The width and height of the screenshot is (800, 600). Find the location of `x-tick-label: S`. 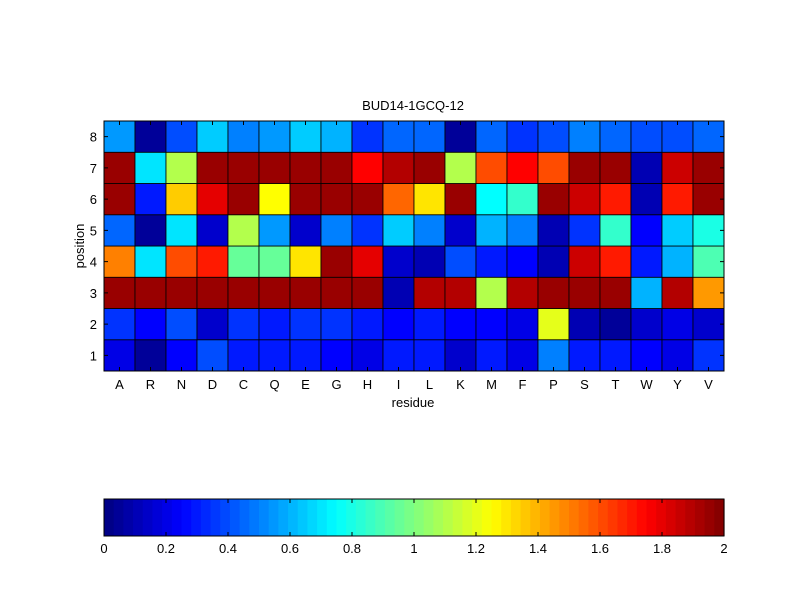

x-tick-label: S is located at coordinates (584, 384).